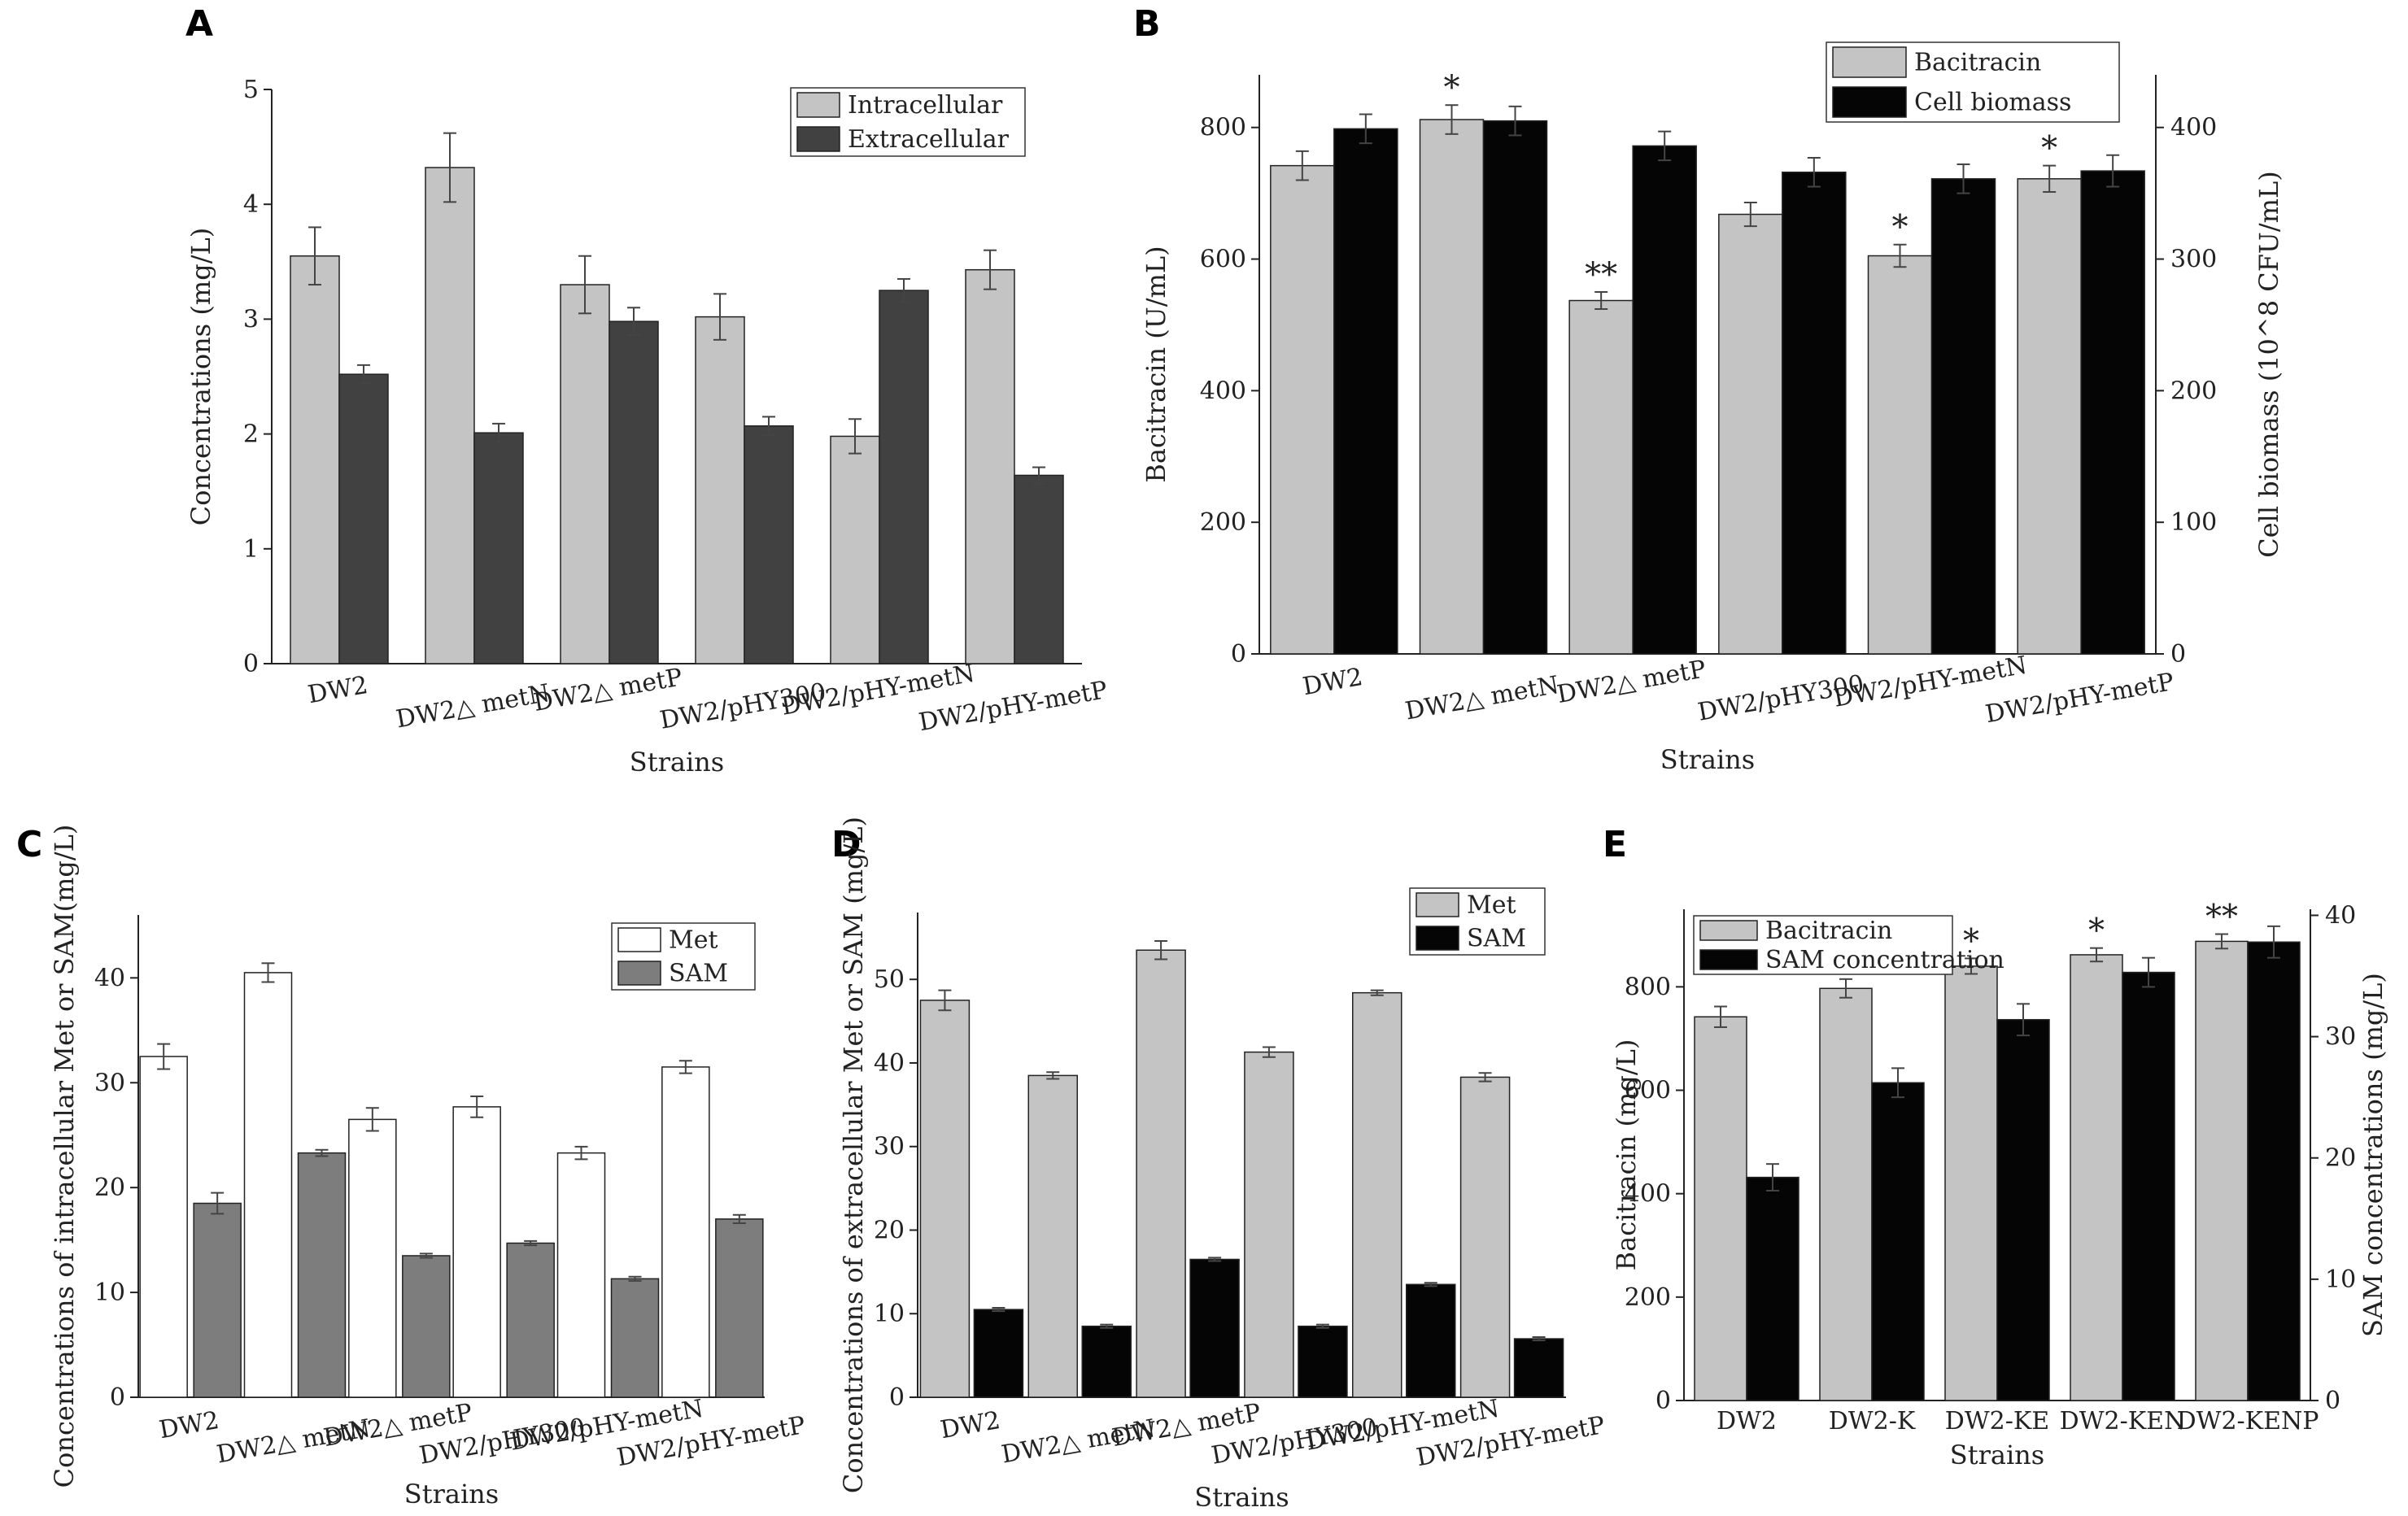 The width and height of the screenshot is (2408, 1516). I want to click on legend: Met SAM, so click(684, 956).